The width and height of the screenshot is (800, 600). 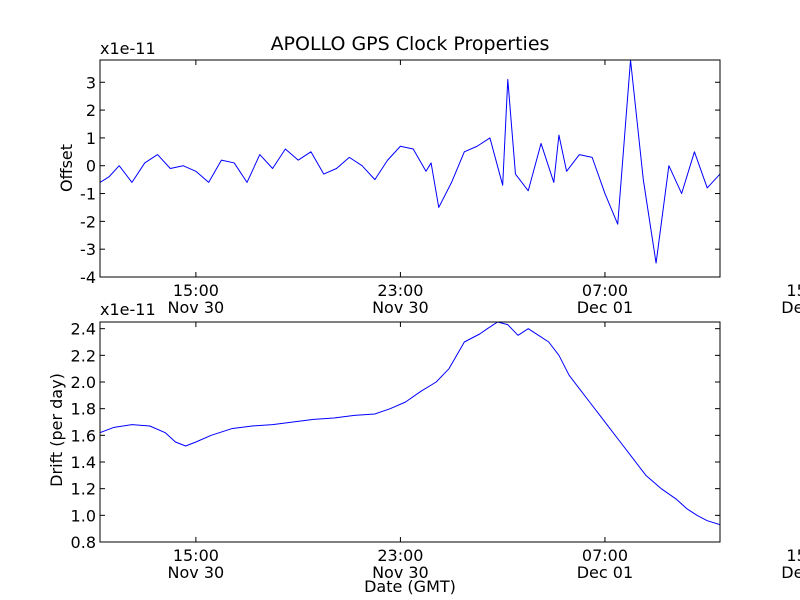 I want to click on drift-y-multiplier: x1e-11, so click(x=128, y=309).